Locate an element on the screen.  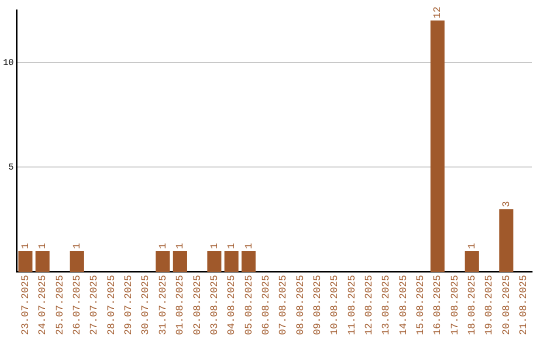
x-tick-label: 15.08.2025 is located at coordinates (422, 305).